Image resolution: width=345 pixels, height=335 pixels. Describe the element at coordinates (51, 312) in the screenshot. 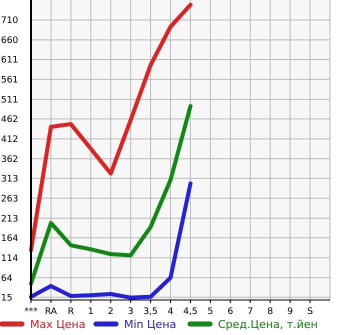

I see `x-tick-label: RA` at that location.